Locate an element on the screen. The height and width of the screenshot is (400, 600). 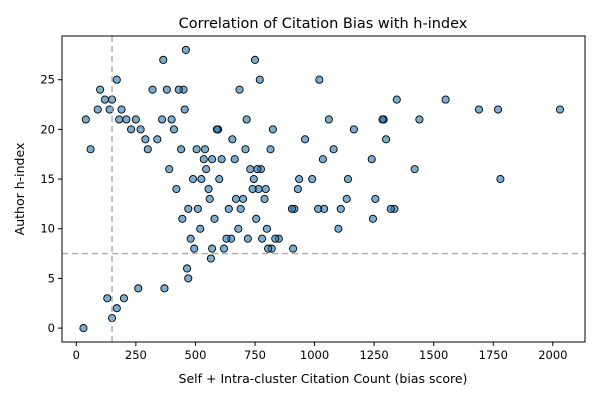
x-tick-label: 0 is located at coordinates (76, 355).